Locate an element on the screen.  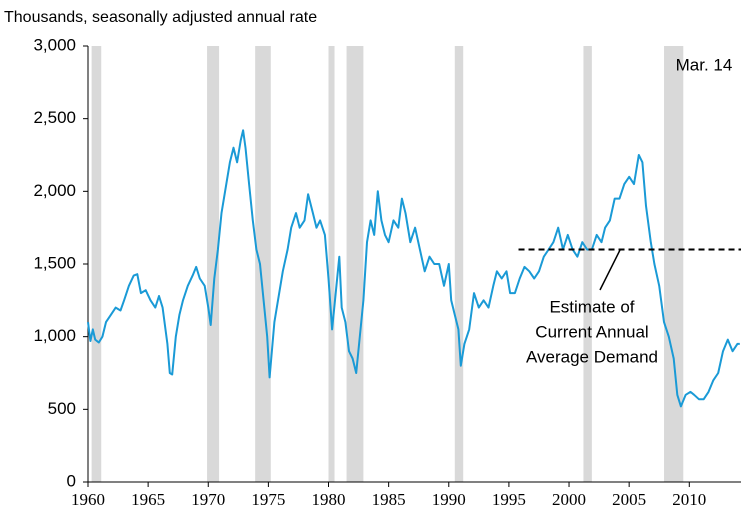
x-tick-label: 2010 is located at coordinates (689, 499).